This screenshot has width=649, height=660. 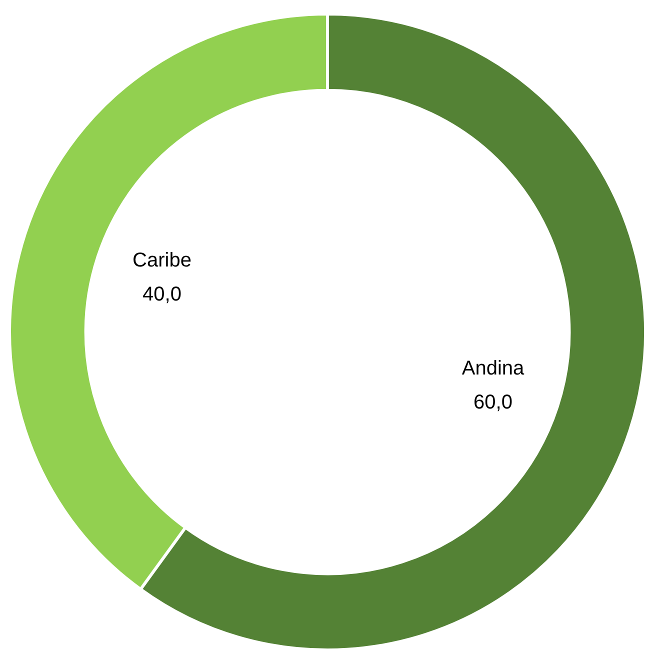 What do you see at coordinates (162, 295) in the screenshot?
I see `data-label: 40,0` at bounding box center [162, 295].